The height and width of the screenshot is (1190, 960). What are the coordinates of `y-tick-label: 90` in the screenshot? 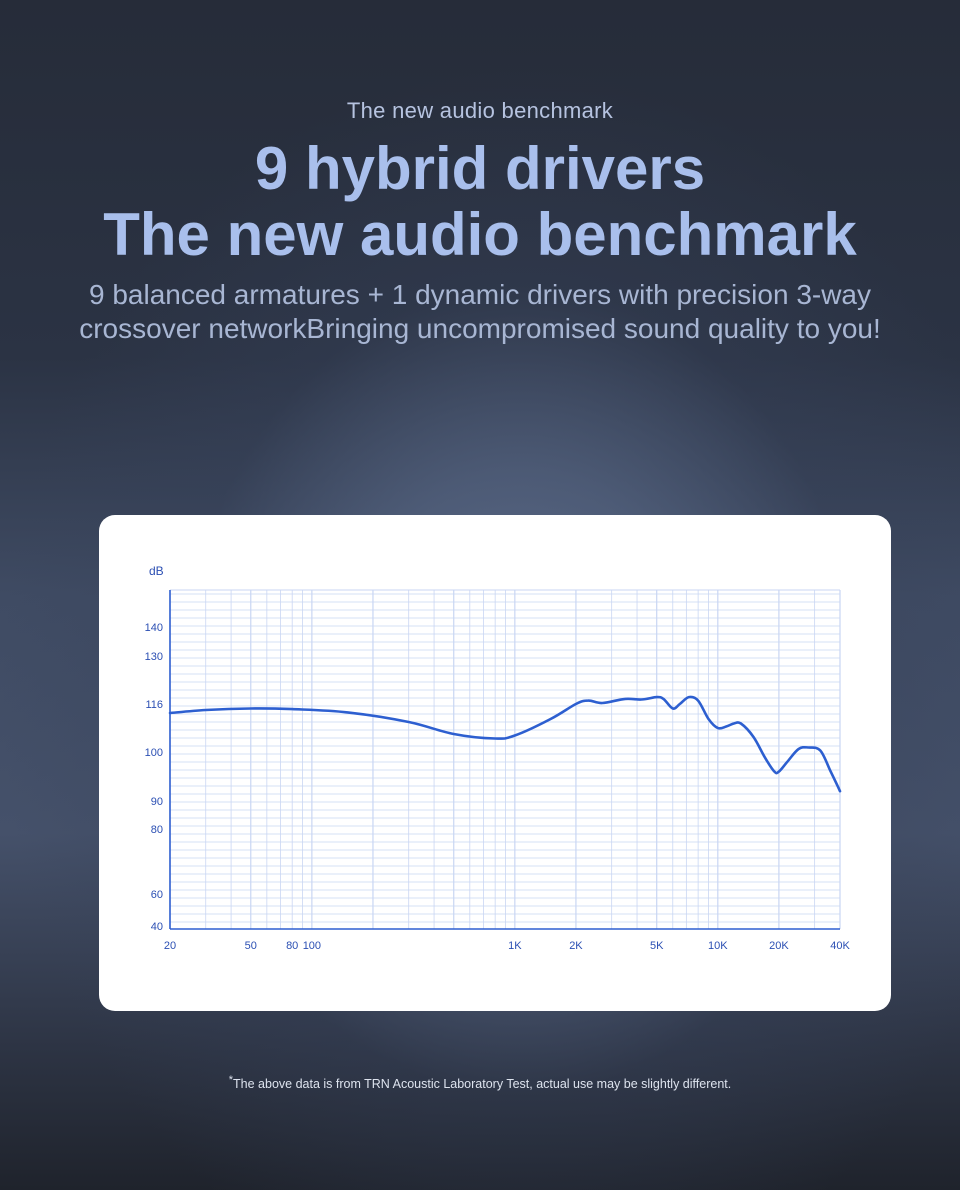 It's located at (157, 802).